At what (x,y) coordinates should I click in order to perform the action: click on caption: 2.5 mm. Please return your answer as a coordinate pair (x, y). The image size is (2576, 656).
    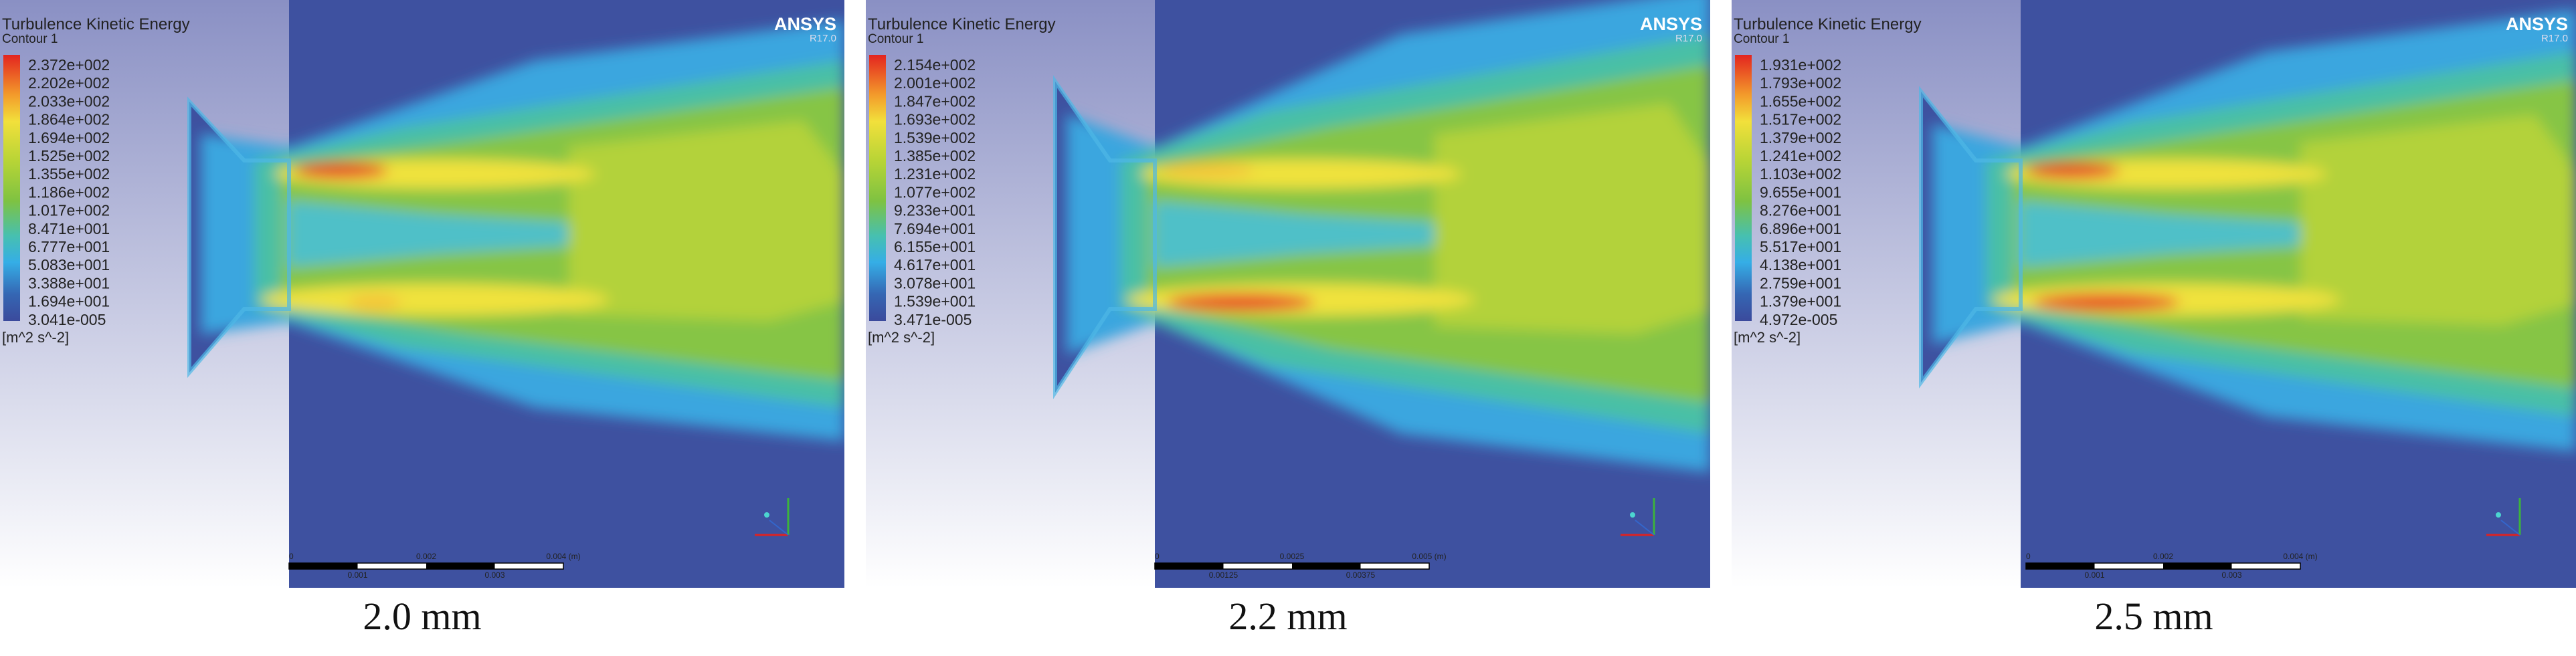
    Looking at the image, I should click on (2153, 616).